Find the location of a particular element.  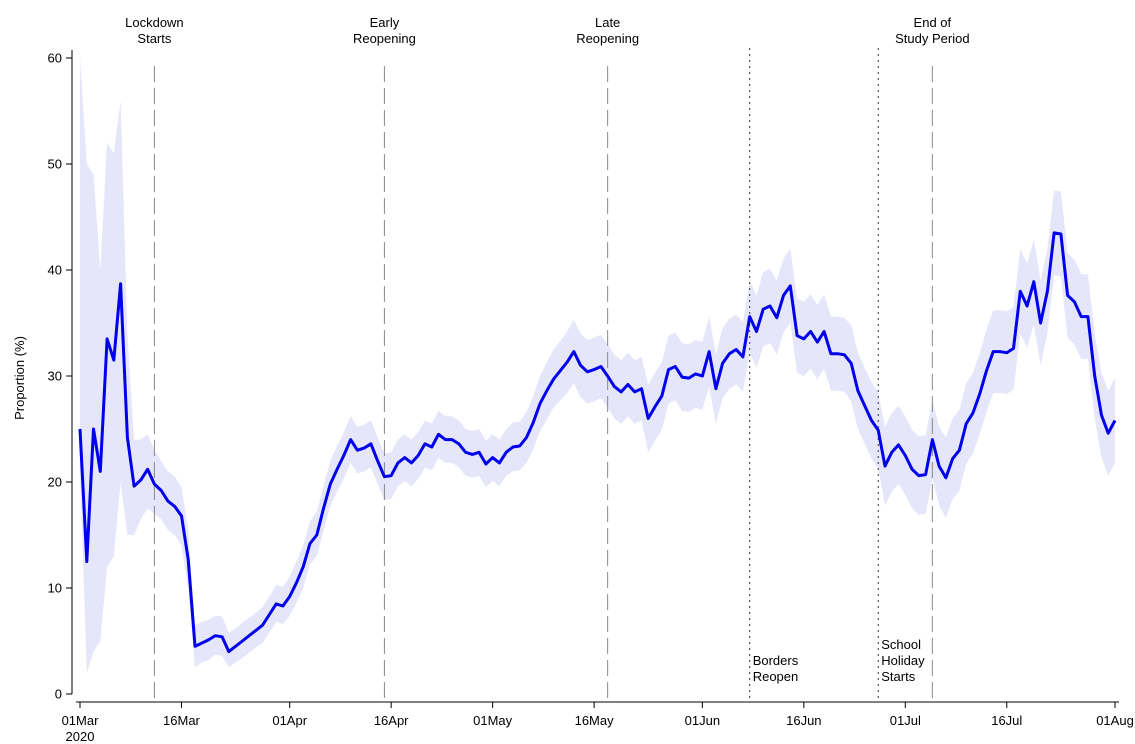

x-tick-label: 16Jun is located at coordinates (803, 720).